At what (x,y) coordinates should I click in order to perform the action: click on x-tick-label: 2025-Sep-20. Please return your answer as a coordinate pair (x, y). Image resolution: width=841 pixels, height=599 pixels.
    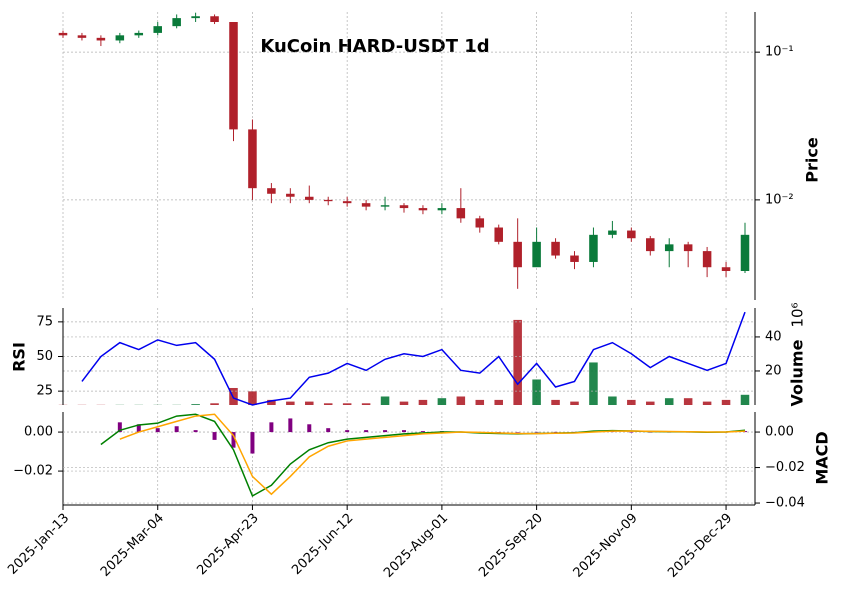
    Looking at the image, I should click on (511, 546).